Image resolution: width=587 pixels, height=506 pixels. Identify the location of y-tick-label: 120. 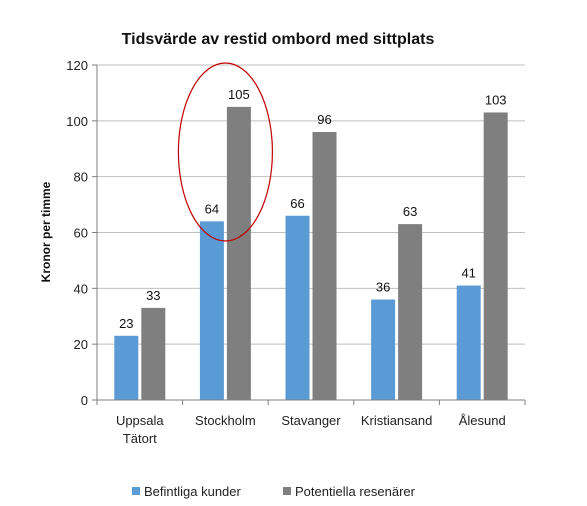
(77, 65).